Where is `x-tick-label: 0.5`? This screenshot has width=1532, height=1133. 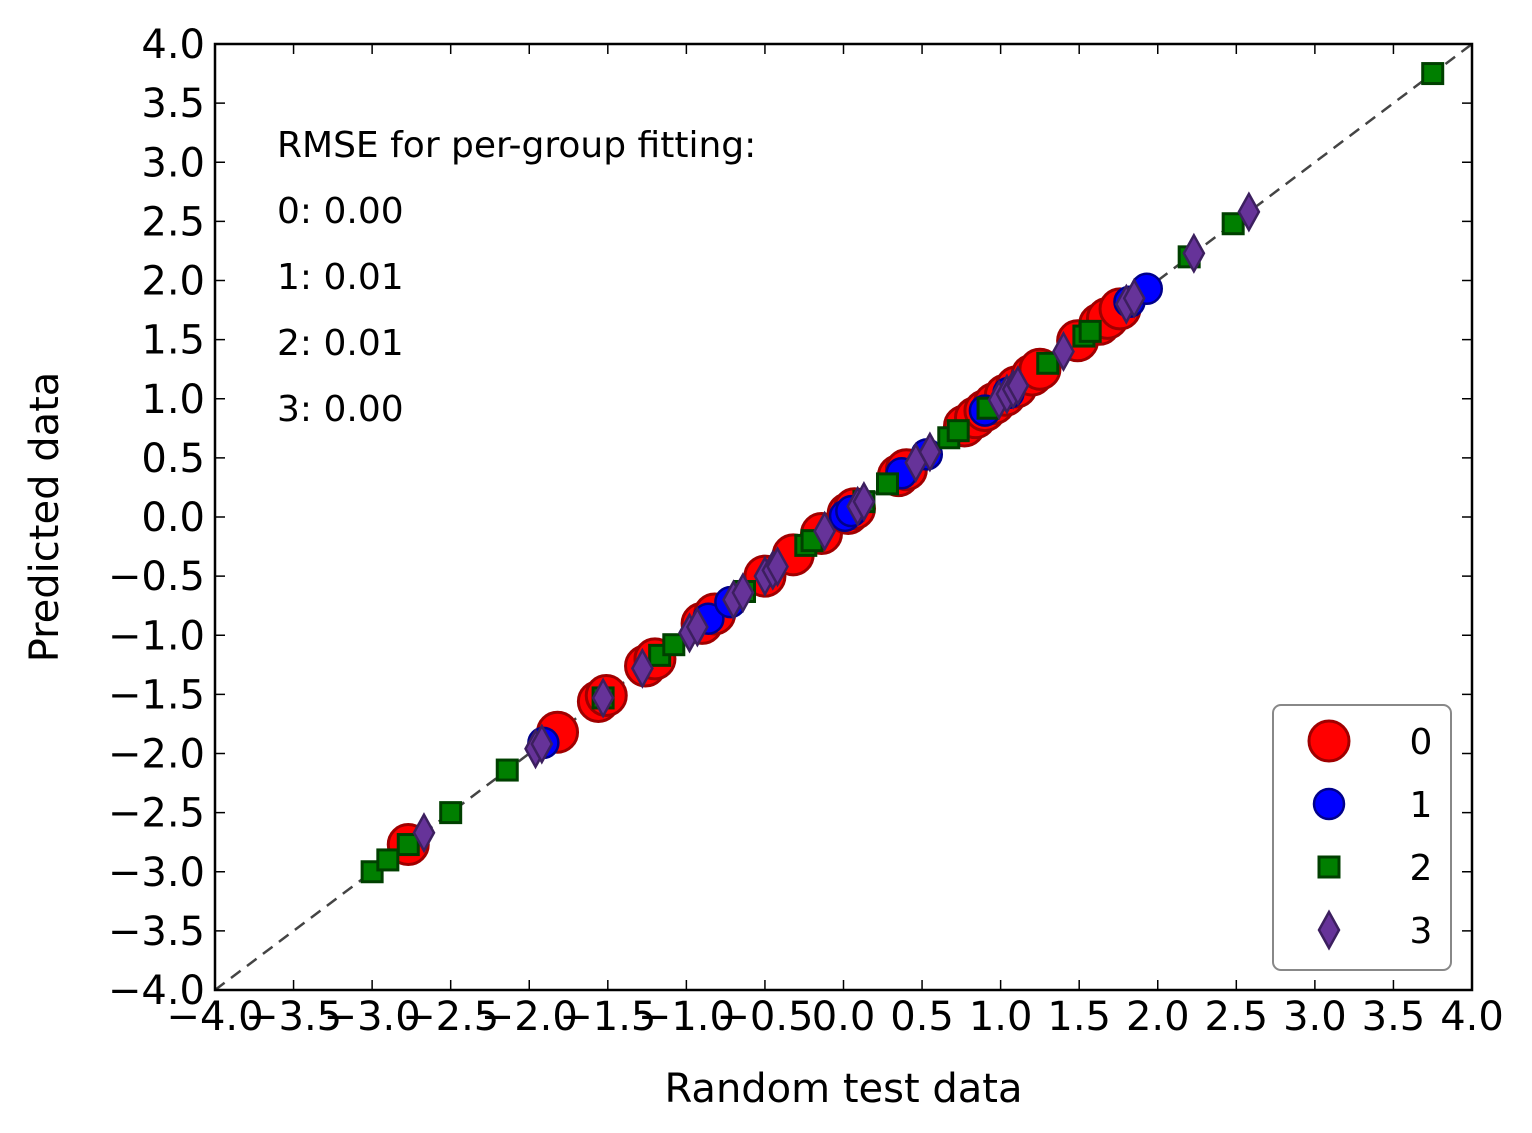
x-tick-label: 0.5 is located at coordinates (922, 1017).